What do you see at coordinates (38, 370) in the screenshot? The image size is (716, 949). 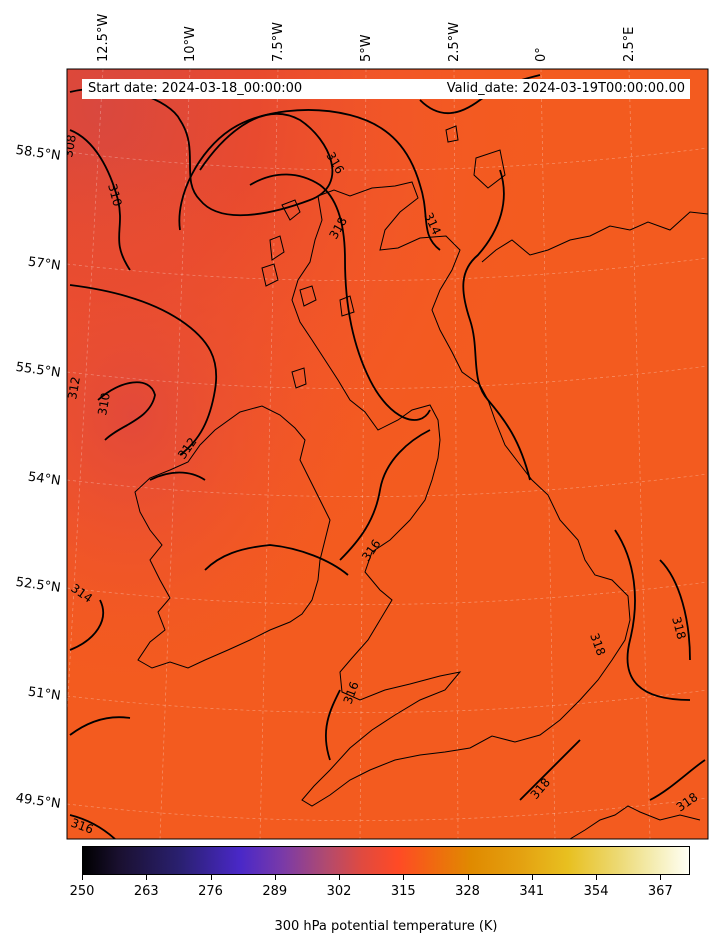 I see `lat-label: 55.5°N` at bounding box center [38, 370].